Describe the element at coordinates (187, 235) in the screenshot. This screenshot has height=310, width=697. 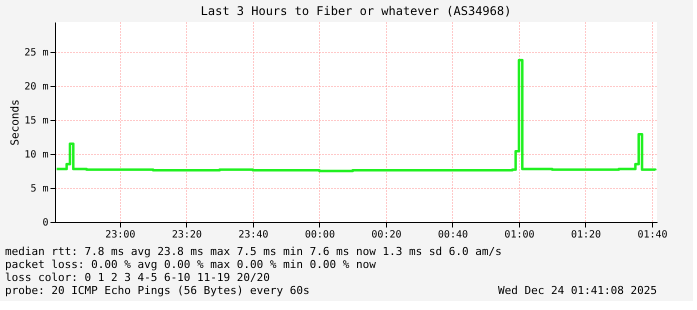
I see `x-tick-label: 23:20` at that location.